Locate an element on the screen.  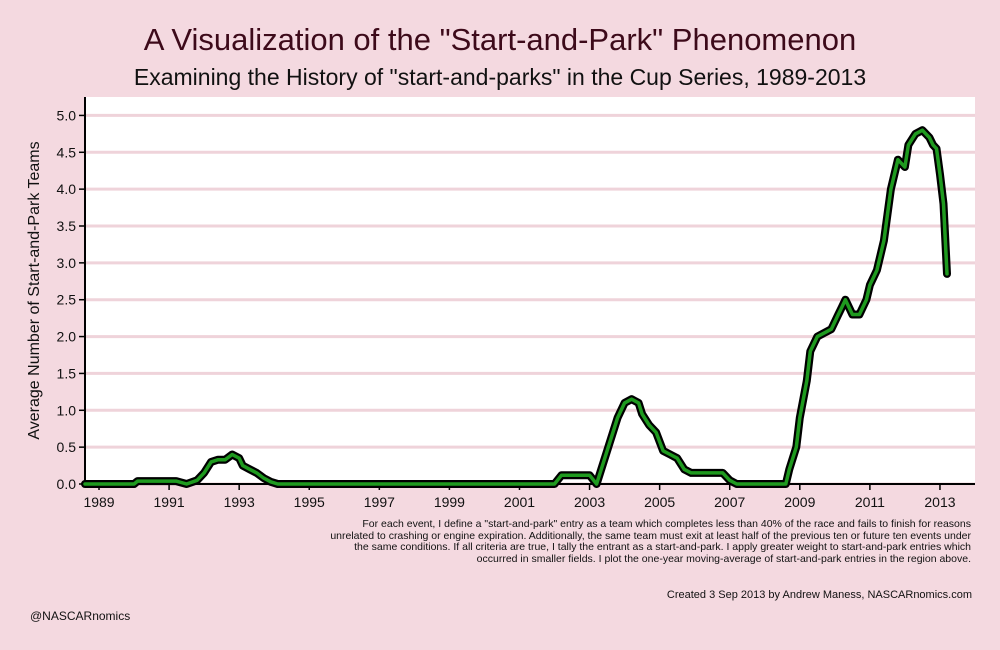
x-tick-label: 1993 is located at coordinates (239, 502).